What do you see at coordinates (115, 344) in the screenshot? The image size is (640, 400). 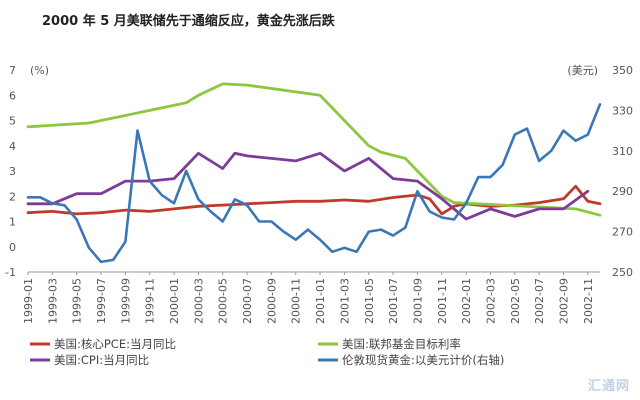 I see `legend-label-0: 美国:核心PCE:当月同比` at bounding box center [115, 344].